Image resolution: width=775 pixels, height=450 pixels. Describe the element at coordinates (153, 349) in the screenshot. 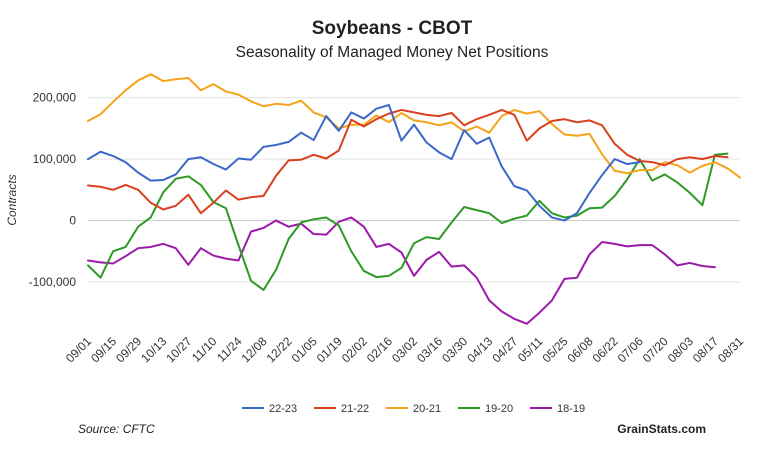

I see `x-tick-label: 10/13` at that location.